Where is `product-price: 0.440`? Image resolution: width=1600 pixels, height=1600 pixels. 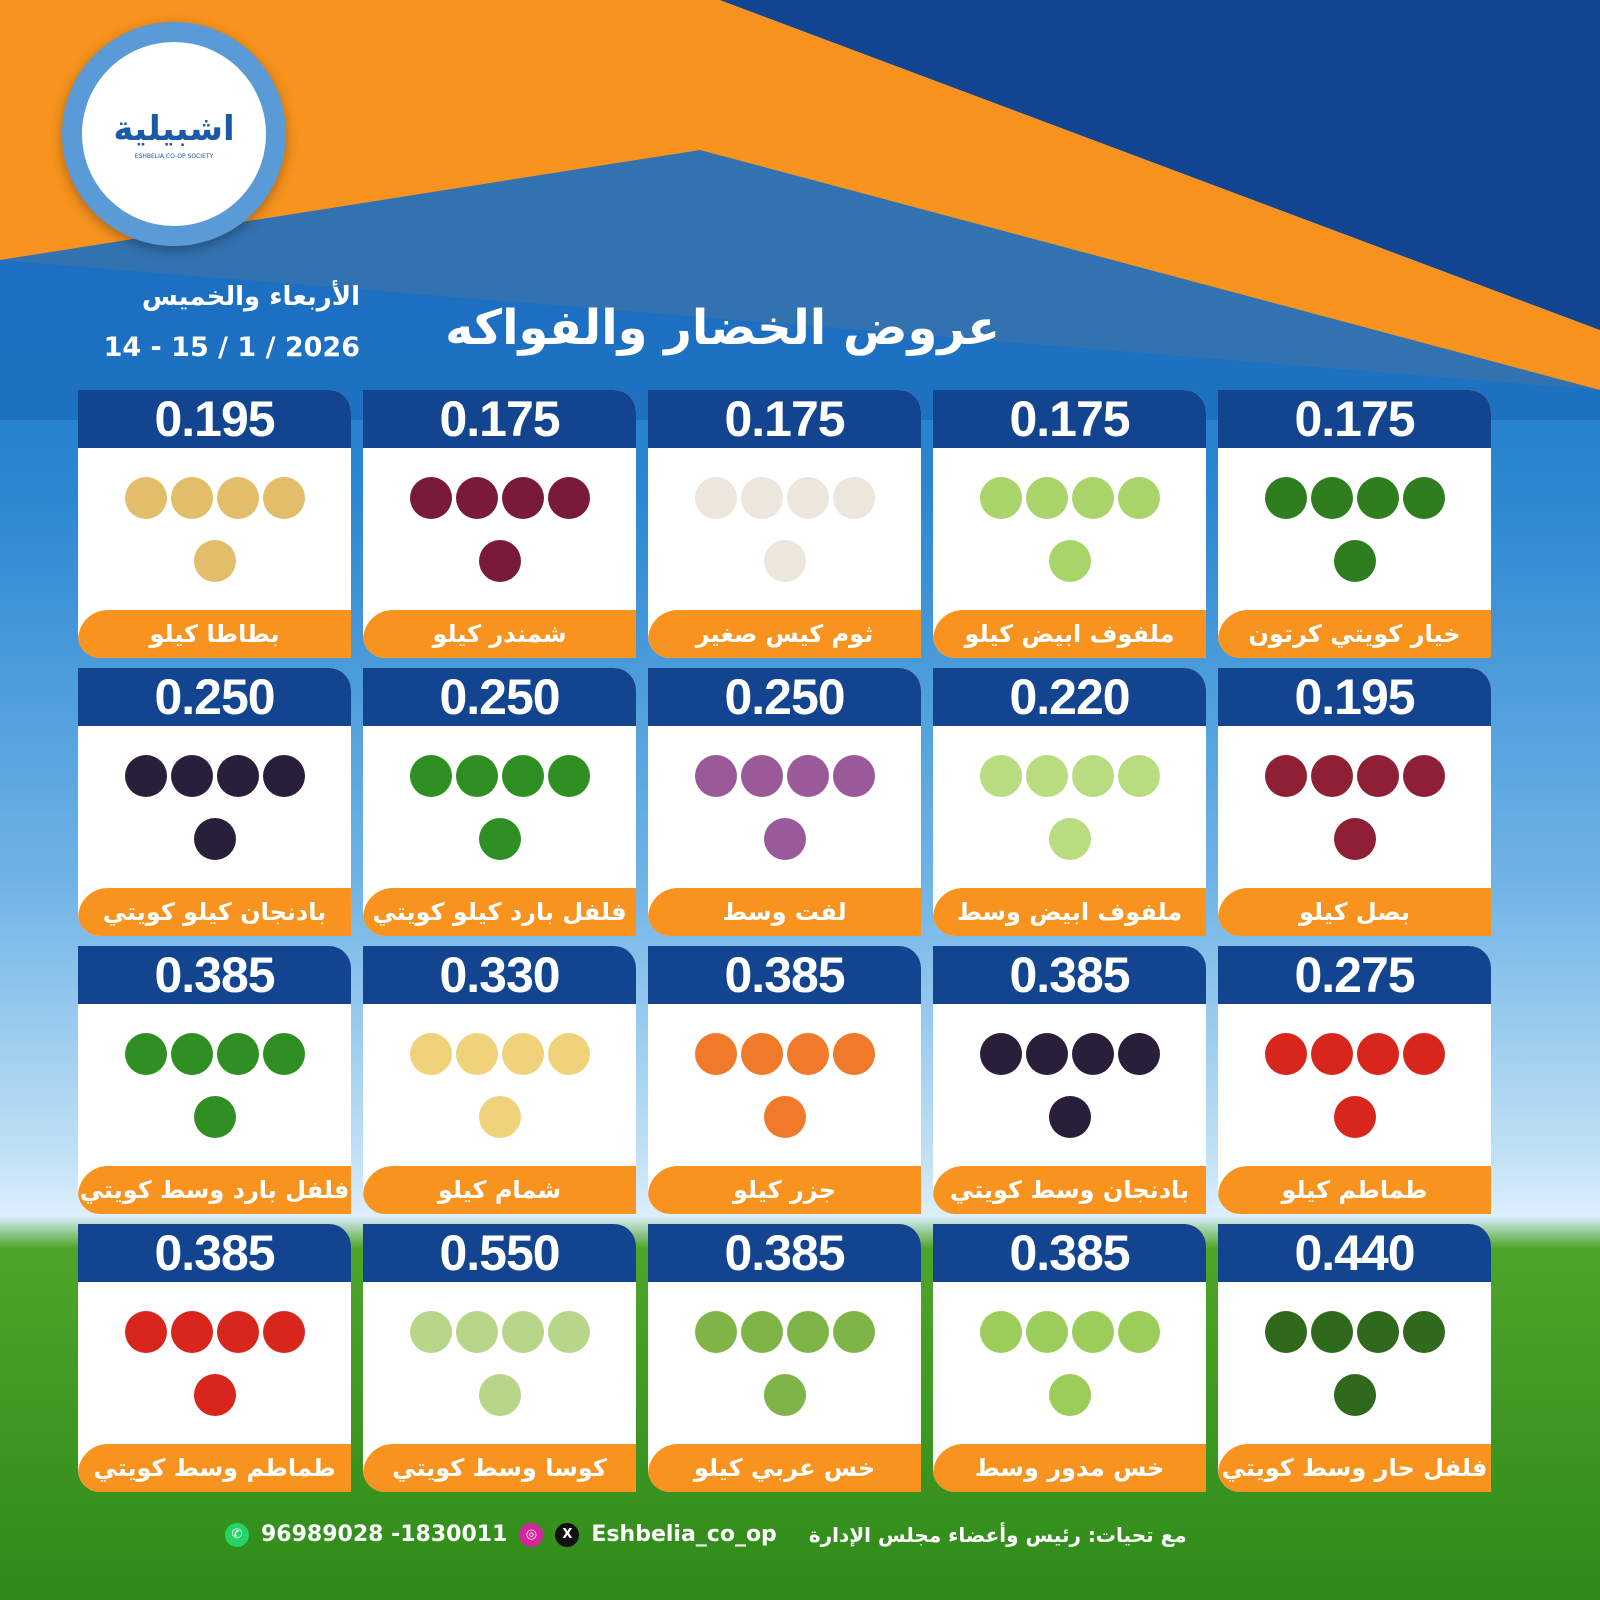 product-price: 0.440 is located at coordinates (1354, 1253).